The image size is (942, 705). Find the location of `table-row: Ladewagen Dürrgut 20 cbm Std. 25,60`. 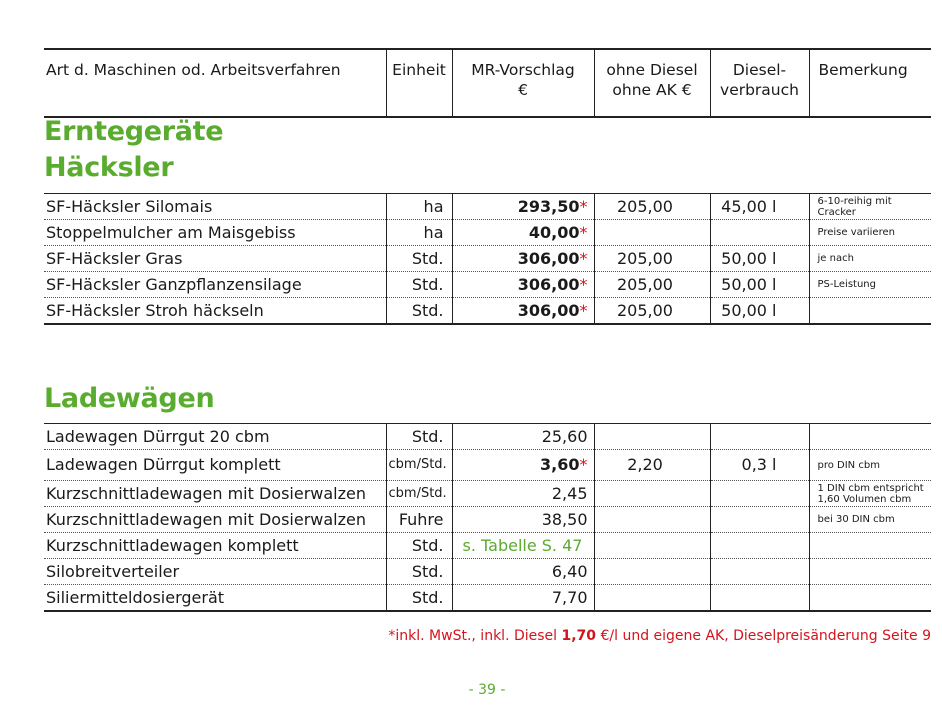

table-row: Ladewagen Dürrgut 20 cbm Std. 25,60 is located at coordinates (487, 436).